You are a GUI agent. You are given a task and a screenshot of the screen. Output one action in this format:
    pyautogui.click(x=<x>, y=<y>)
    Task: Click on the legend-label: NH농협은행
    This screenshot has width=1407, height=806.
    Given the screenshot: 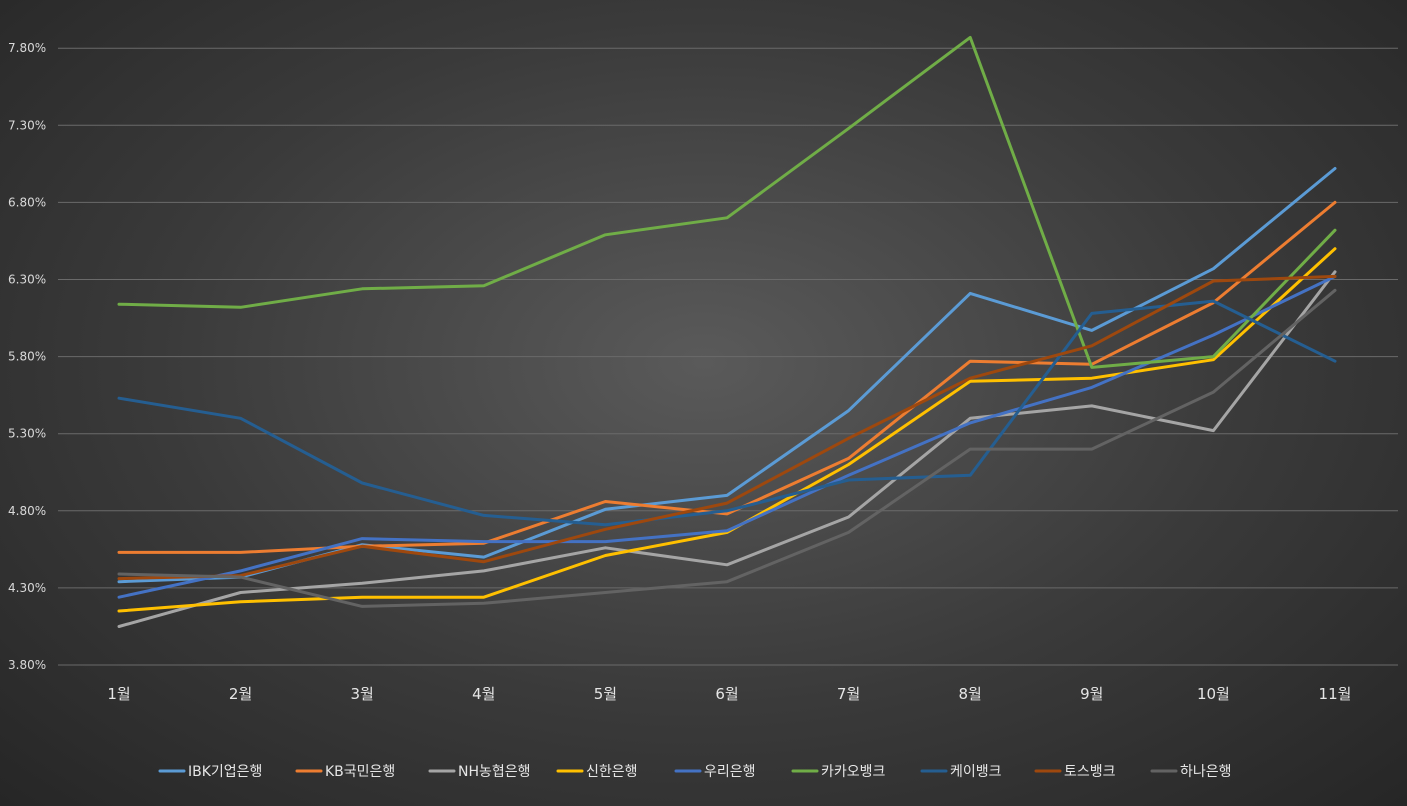 What is the action you would take?
    pyautogui.click(x=494, y=772)
    